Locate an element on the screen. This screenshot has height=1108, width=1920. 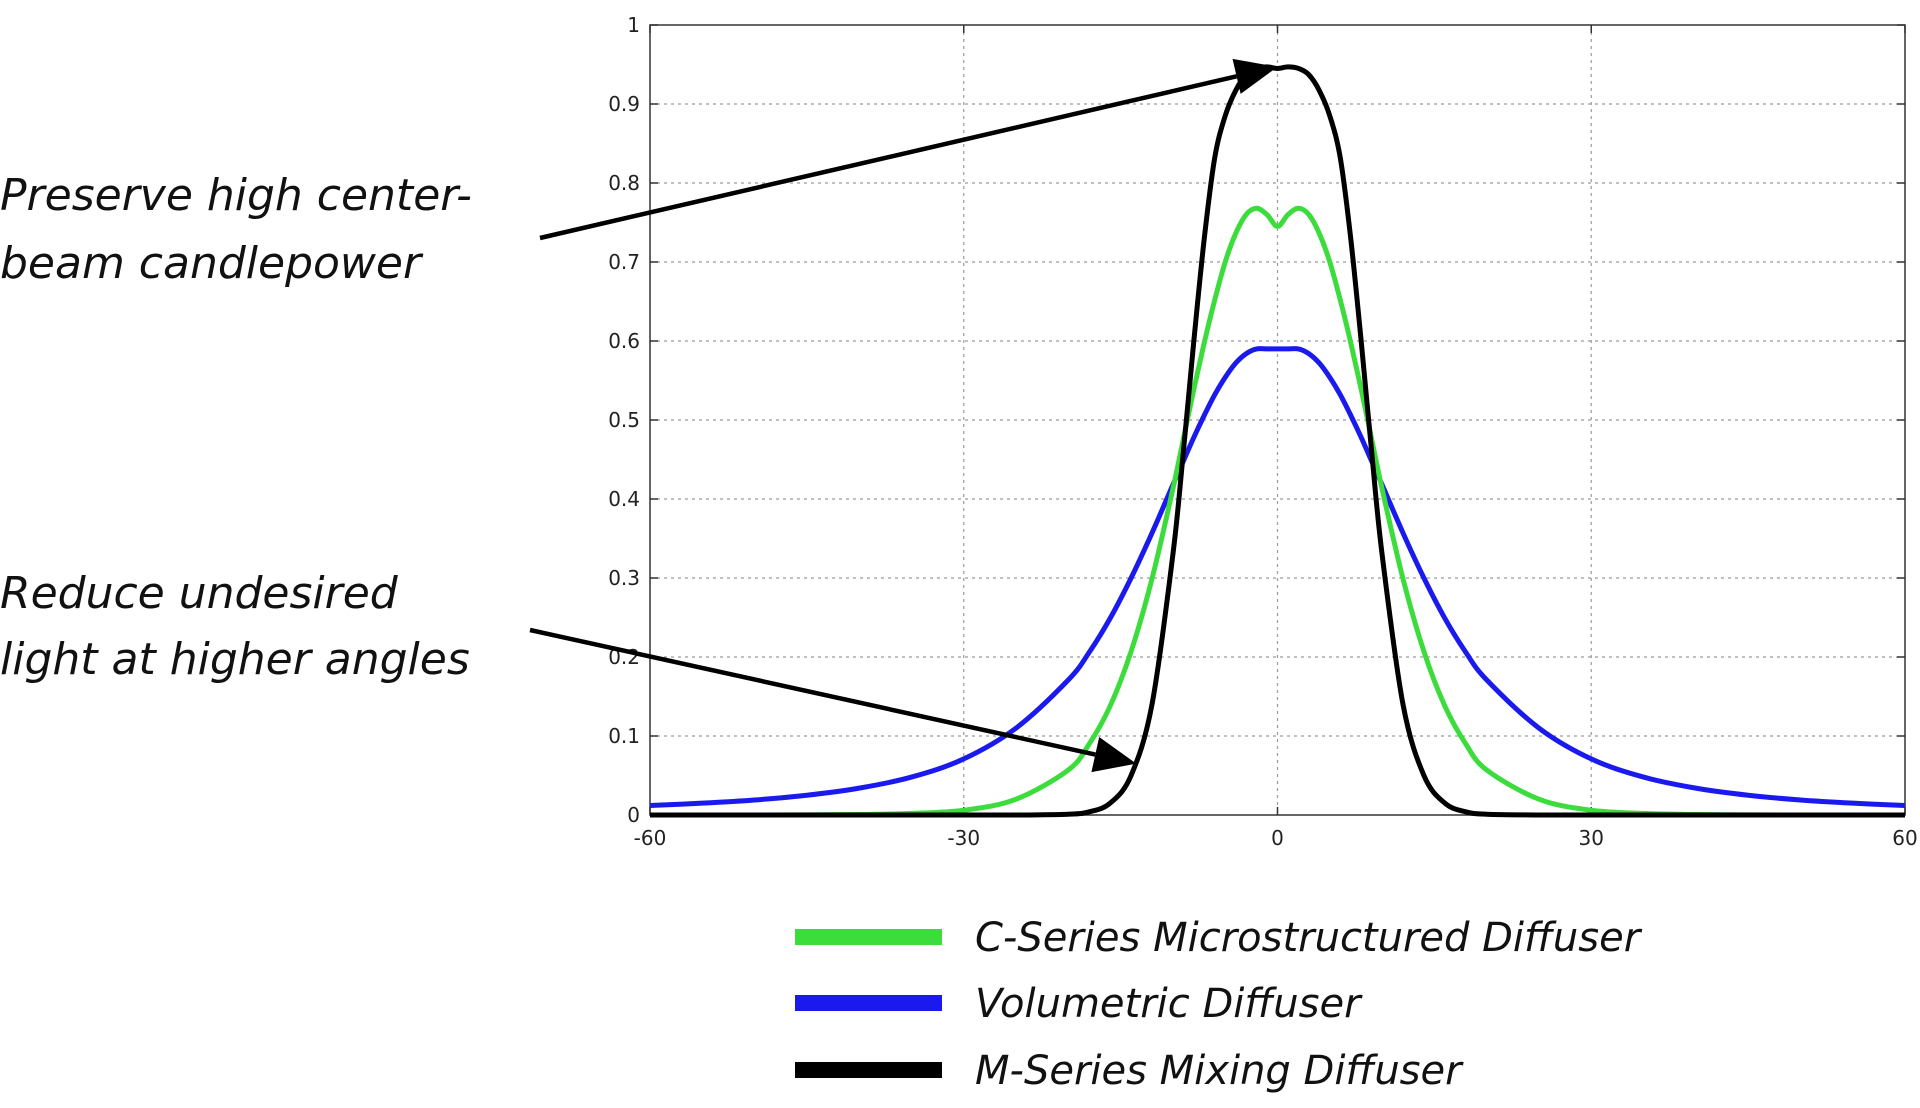
legend-label: M-Series Mixing Diffuser is located at coordinates (1219, 1071).